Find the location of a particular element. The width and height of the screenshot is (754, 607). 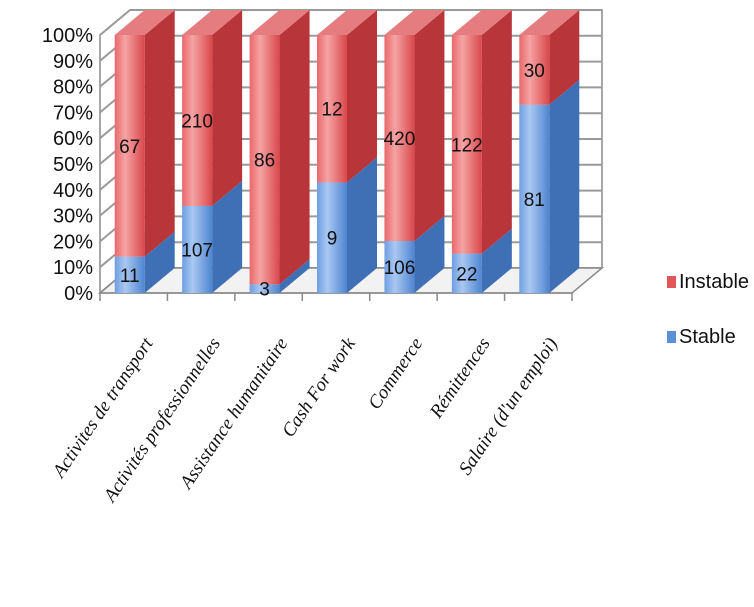

y-tick-label: 30% is located at coordinates (73, 217).